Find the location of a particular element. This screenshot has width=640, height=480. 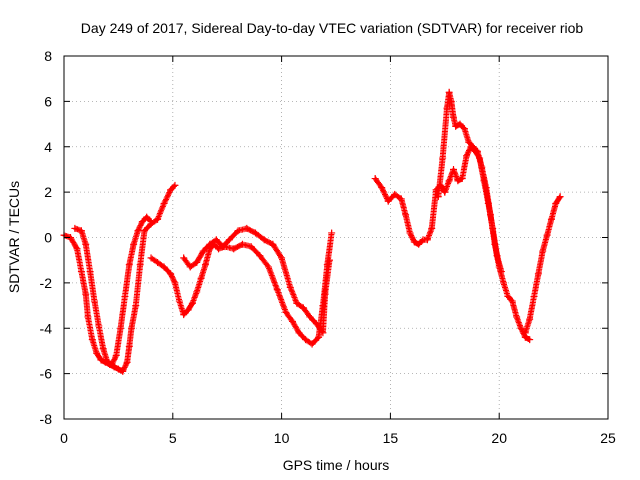

y-tick-label-4: 0 is located at coordinates (48, 238).